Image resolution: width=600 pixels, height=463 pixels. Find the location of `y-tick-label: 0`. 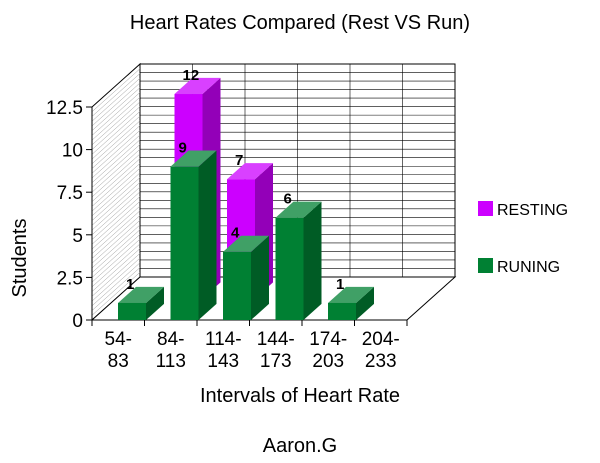

y-tick-label: 0 is located at coordinates (77, 321).